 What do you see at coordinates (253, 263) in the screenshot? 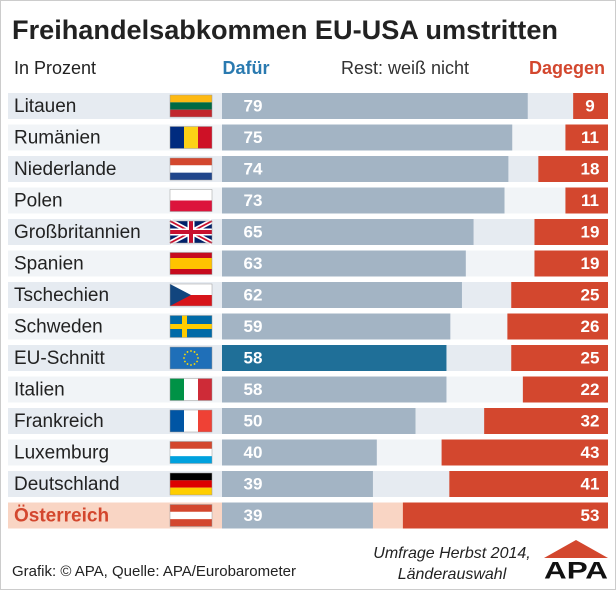
I see `value-label: 63` at bounding box center [253, 263].